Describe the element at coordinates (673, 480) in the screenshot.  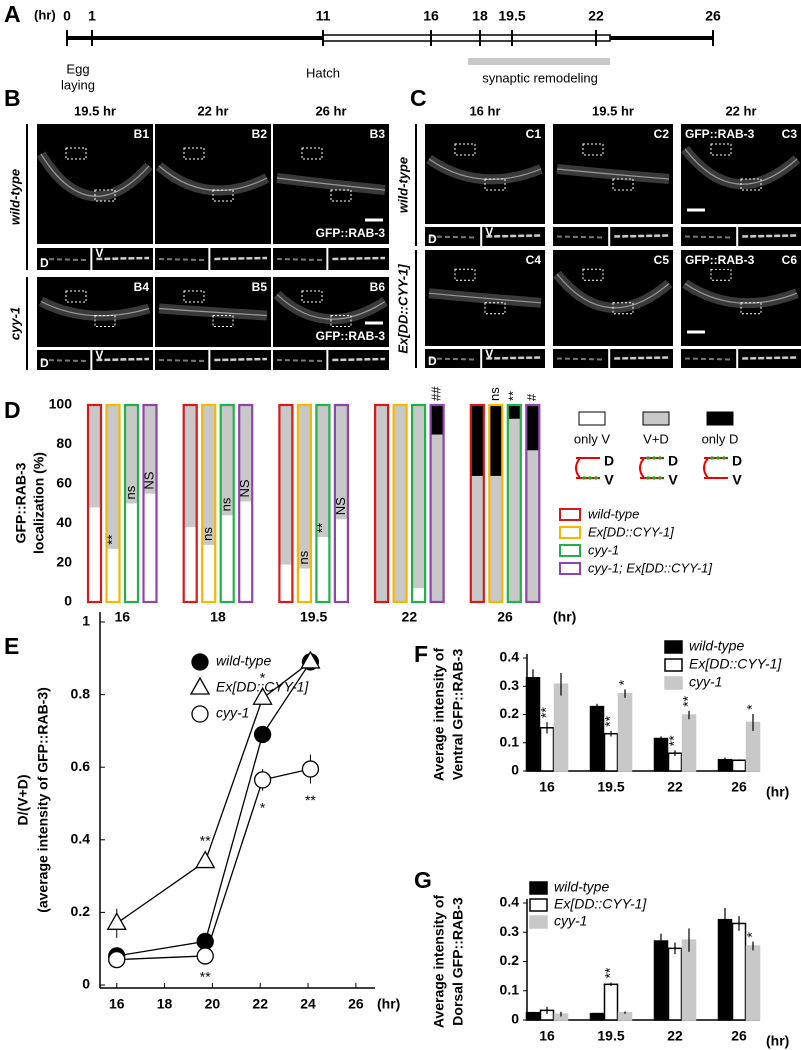
I see `icon-label: V` at that location.